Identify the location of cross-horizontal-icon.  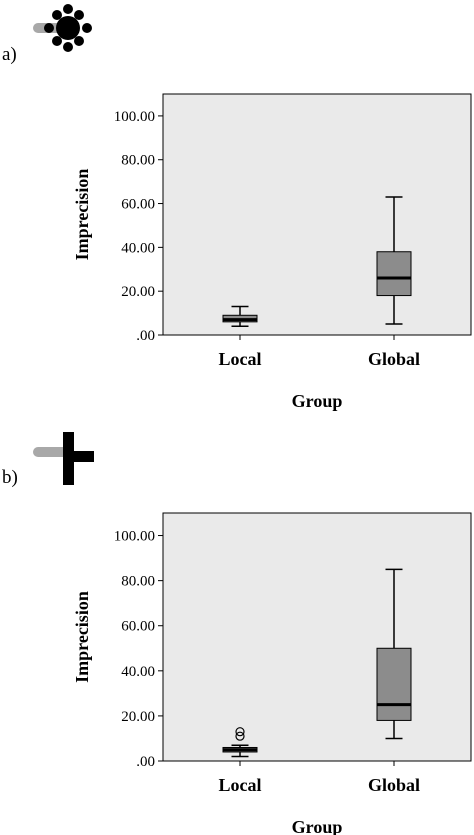
(78, 456).